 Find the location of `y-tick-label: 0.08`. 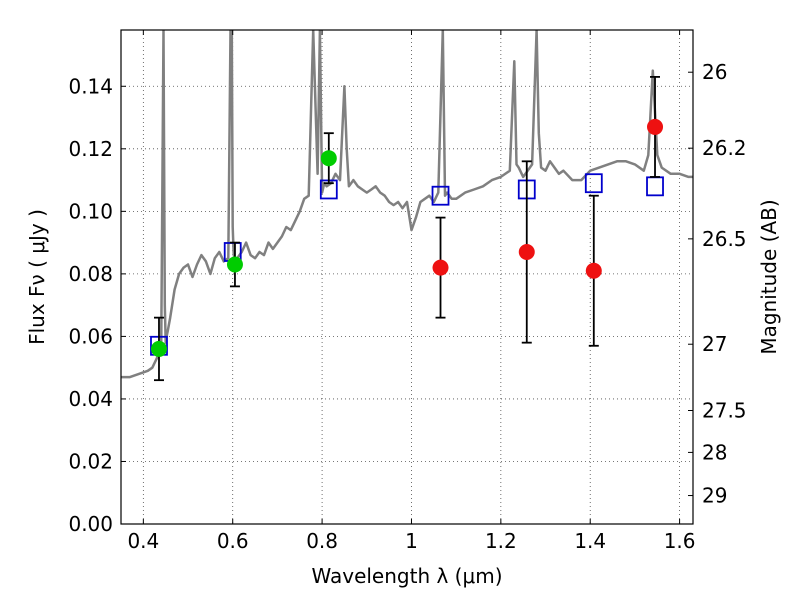

y-tick-label: 0.08 is located at coordinates (90, 274).